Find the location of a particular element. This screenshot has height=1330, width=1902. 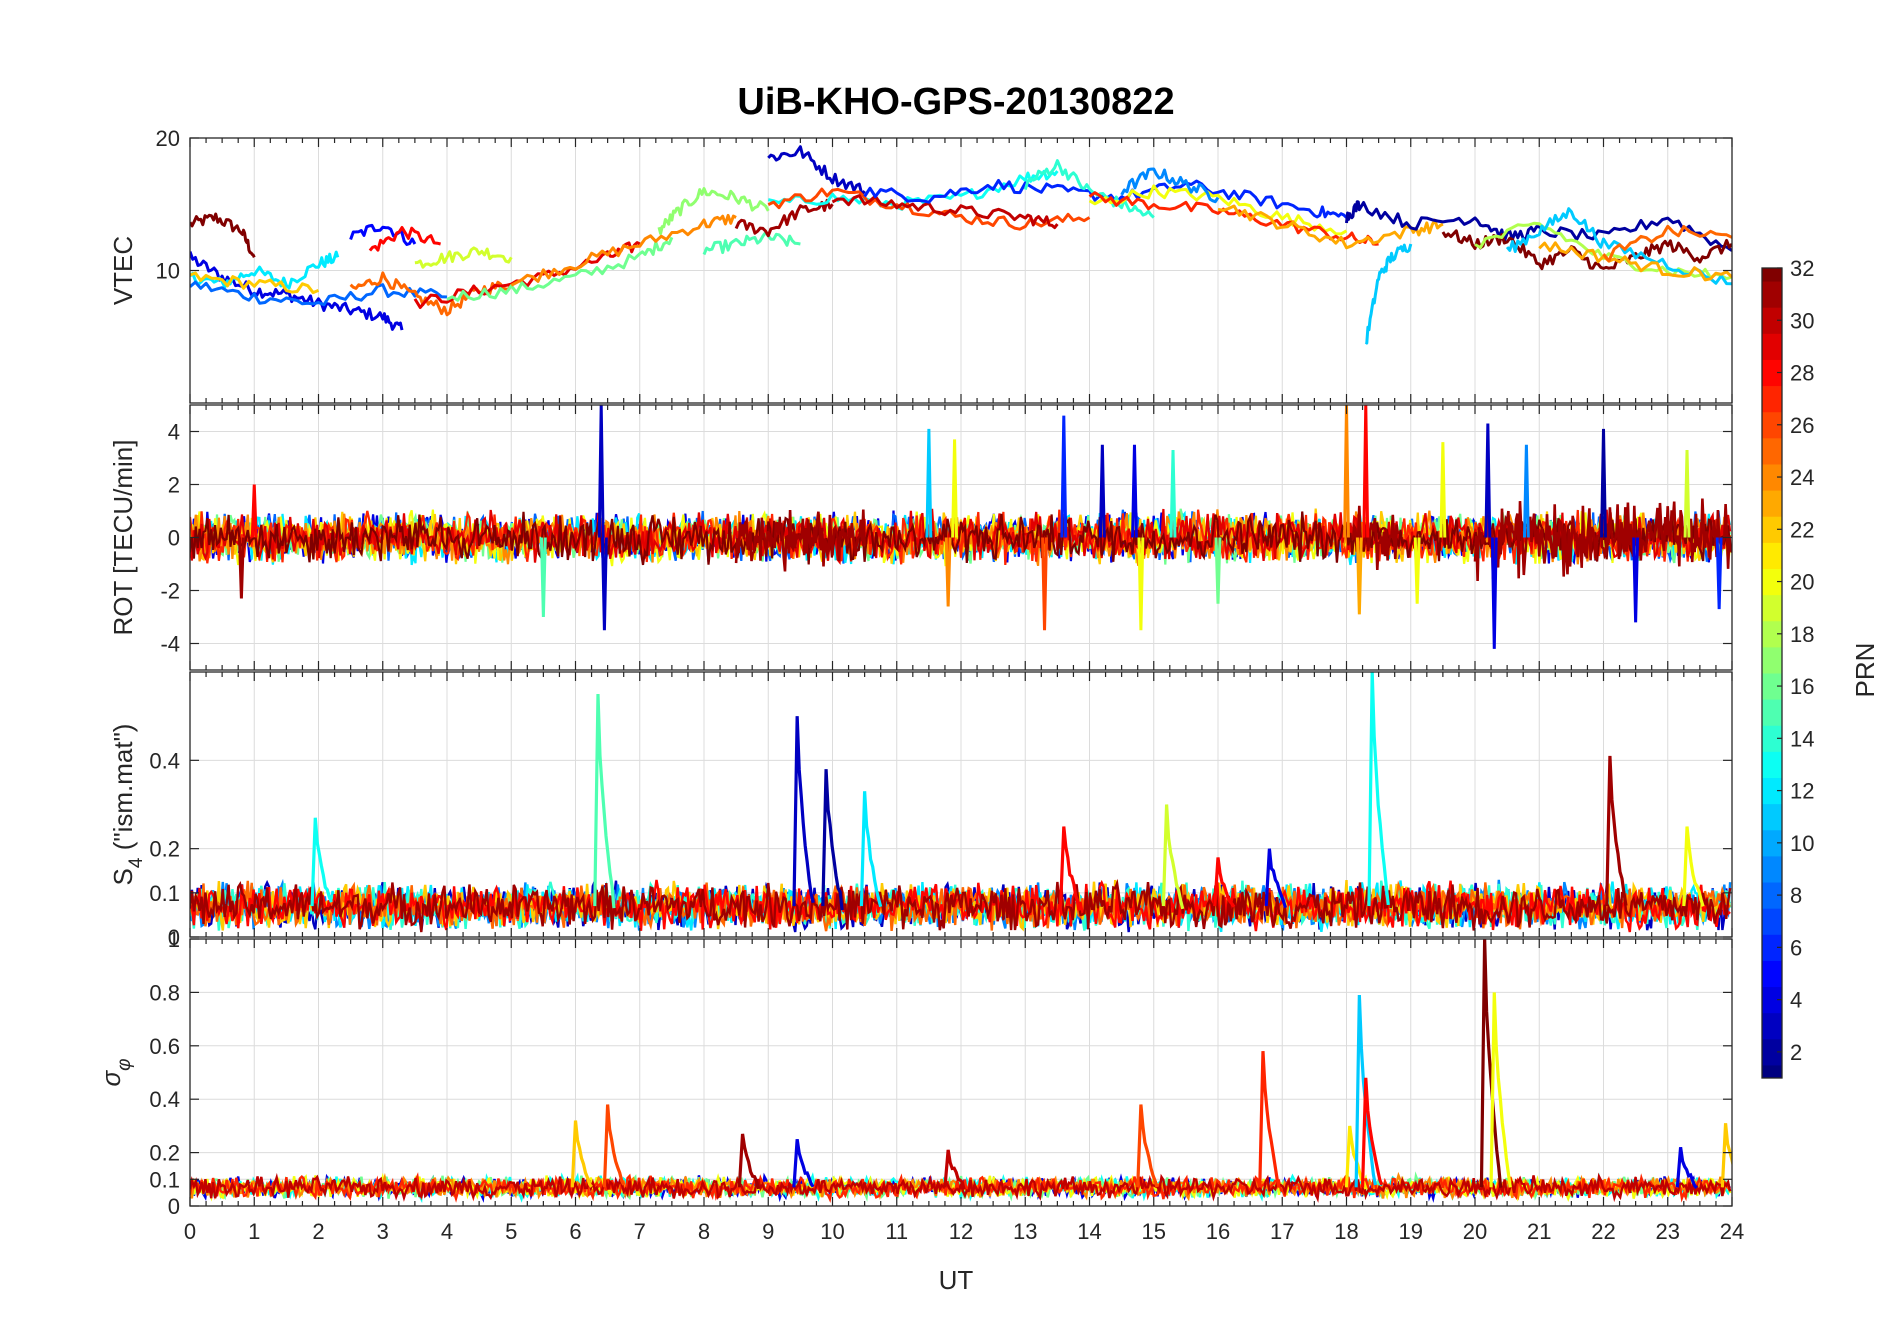

y-axis-label-subscript: φ is located at coordinates (124, 1064).